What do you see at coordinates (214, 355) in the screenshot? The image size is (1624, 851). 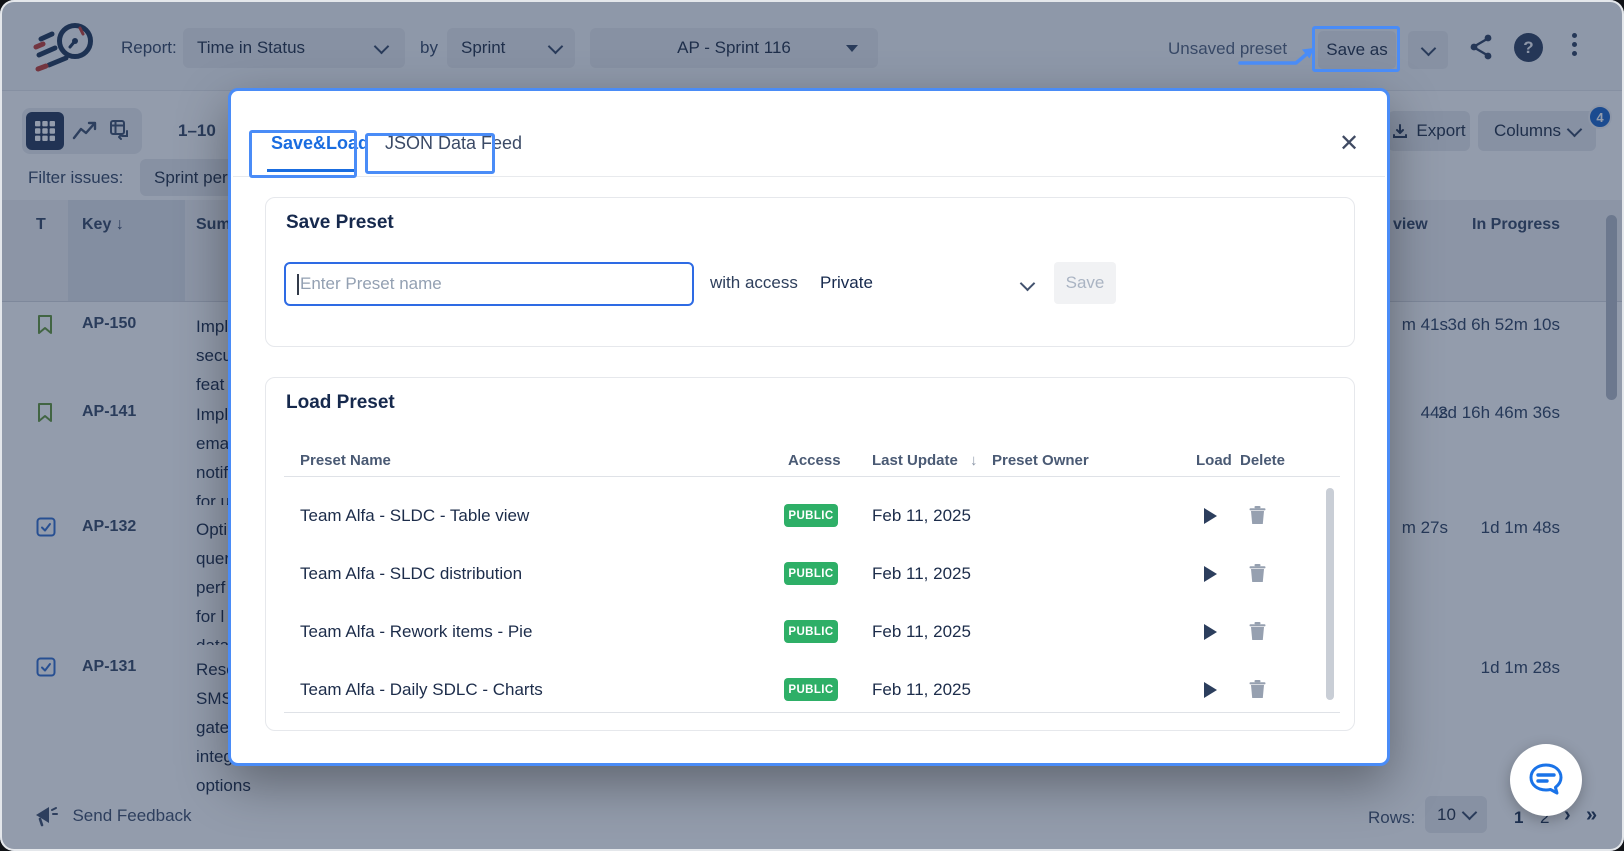 I see `issue-summary: Impl secu feat` at bounding box center [214, 355].